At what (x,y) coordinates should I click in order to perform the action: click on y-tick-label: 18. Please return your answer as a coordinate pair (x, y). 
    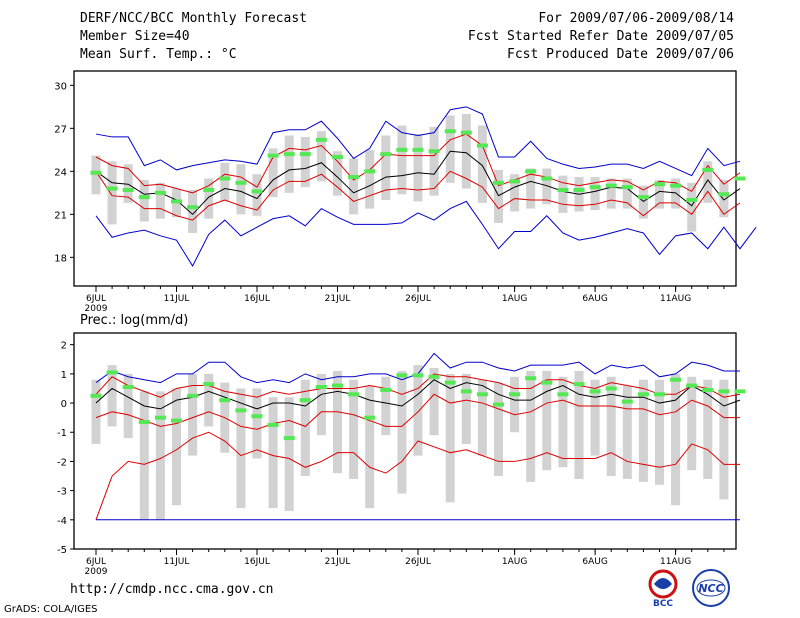
    Looking at the image, I should click on (60, 258).